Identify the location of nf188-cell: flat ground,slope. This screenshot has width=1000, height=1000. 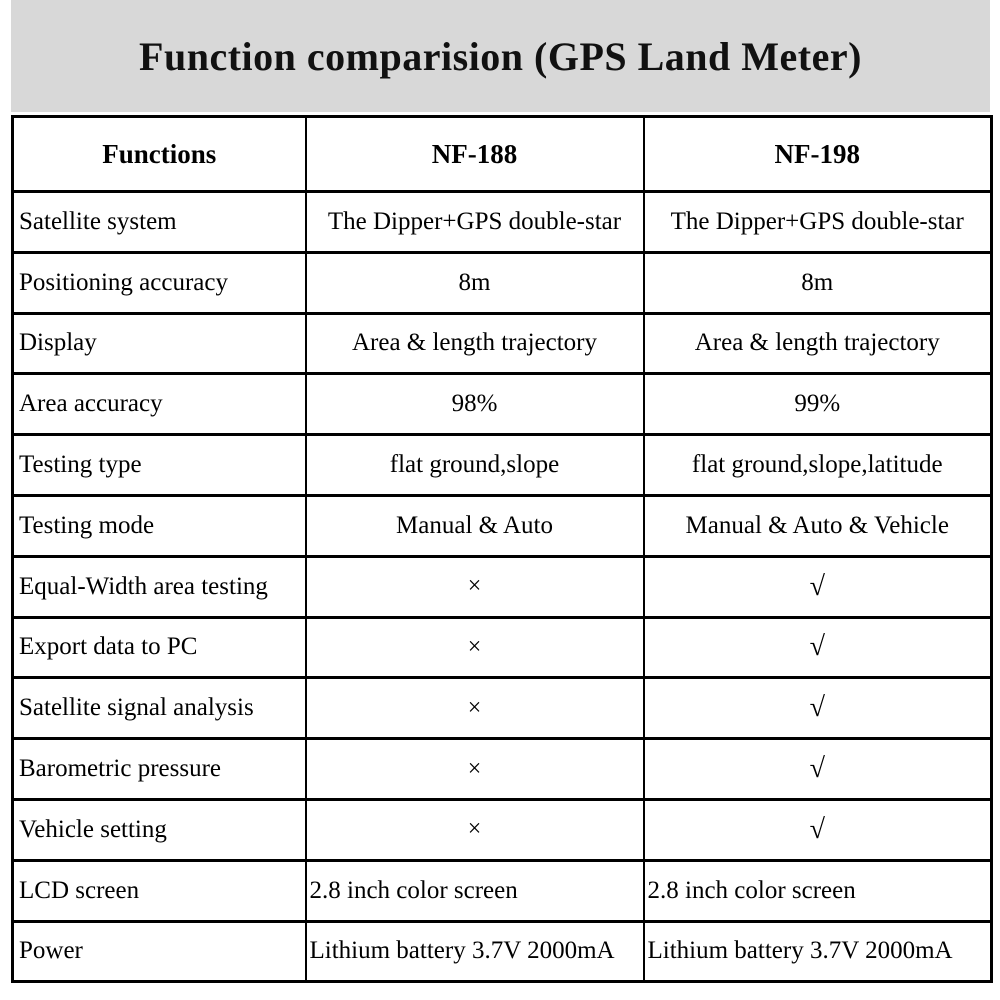
(474, 465).